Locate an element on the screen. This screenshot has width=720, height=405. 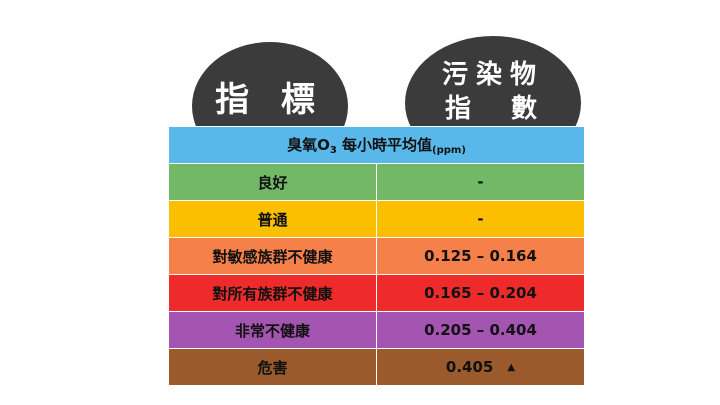
table-row: 對所有族群不健康 0.165 – 0.204 is located at coordinates (376, 293).